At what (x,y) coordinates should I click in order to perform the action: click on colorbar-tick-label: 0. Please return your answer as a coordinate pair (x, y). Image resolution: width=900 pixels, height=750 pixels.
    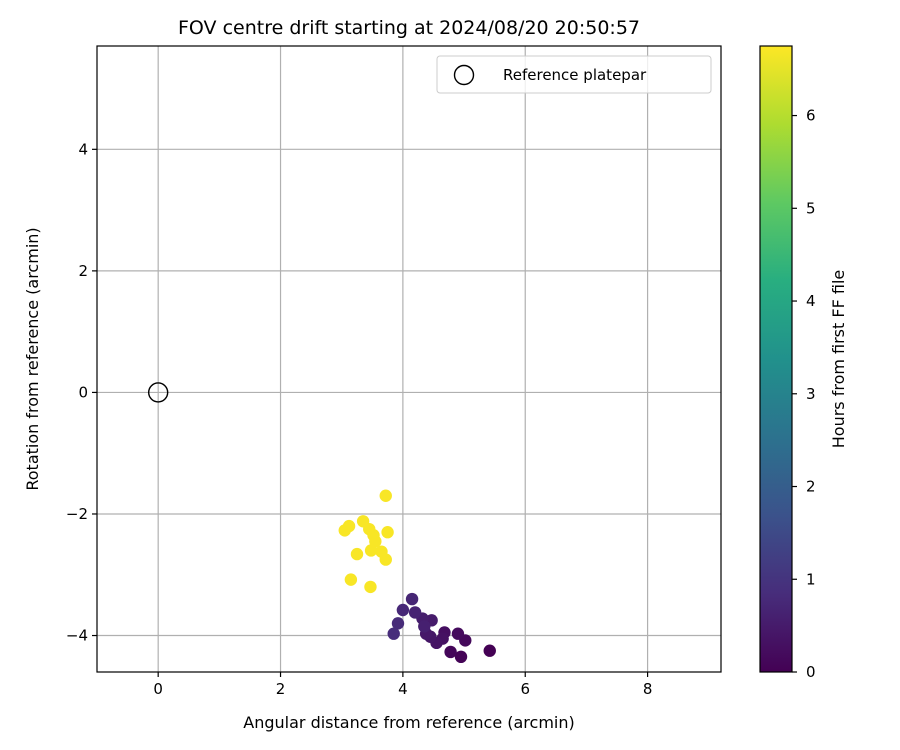
    Looking at the image, I should click on (811, 672).